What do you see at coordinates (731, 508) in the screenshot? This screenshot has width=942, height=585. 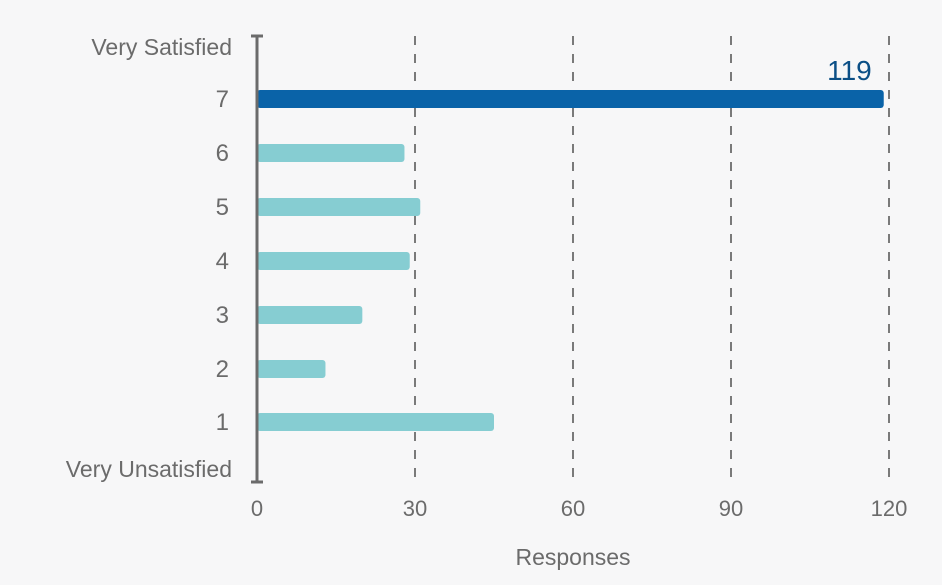 I see `x-tick-label: 90` at bounding box center [731, 508].